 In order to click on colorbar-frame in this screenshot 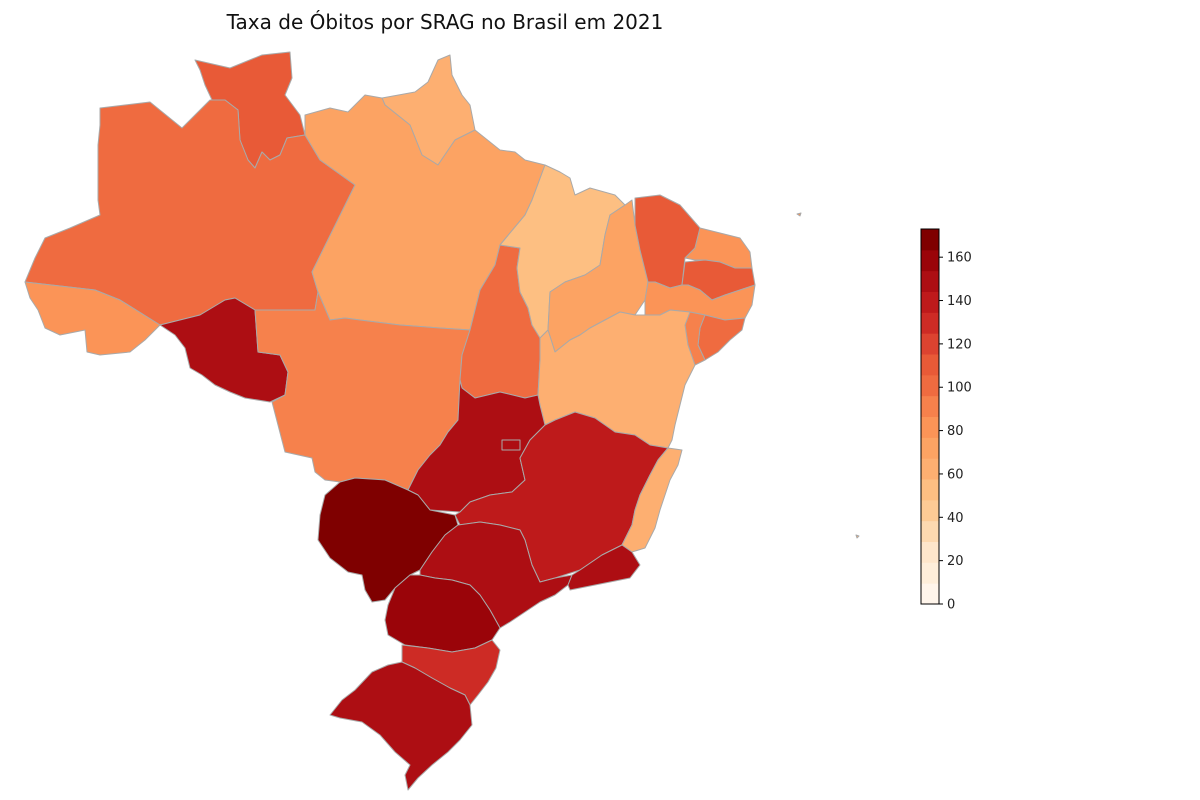, I will do `click(930, 416)`.